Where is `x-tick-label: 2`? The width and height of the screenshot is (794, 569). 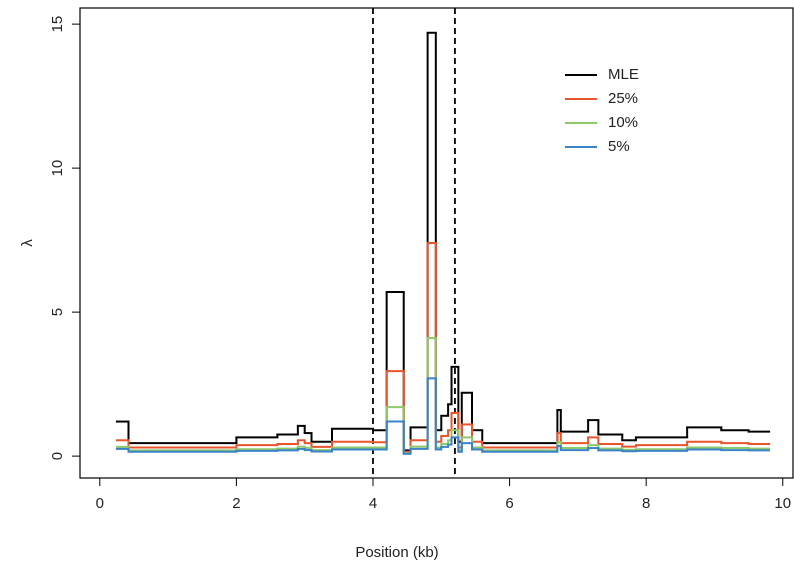 x-tick-label: 2 is located at coordinates (236, 503).